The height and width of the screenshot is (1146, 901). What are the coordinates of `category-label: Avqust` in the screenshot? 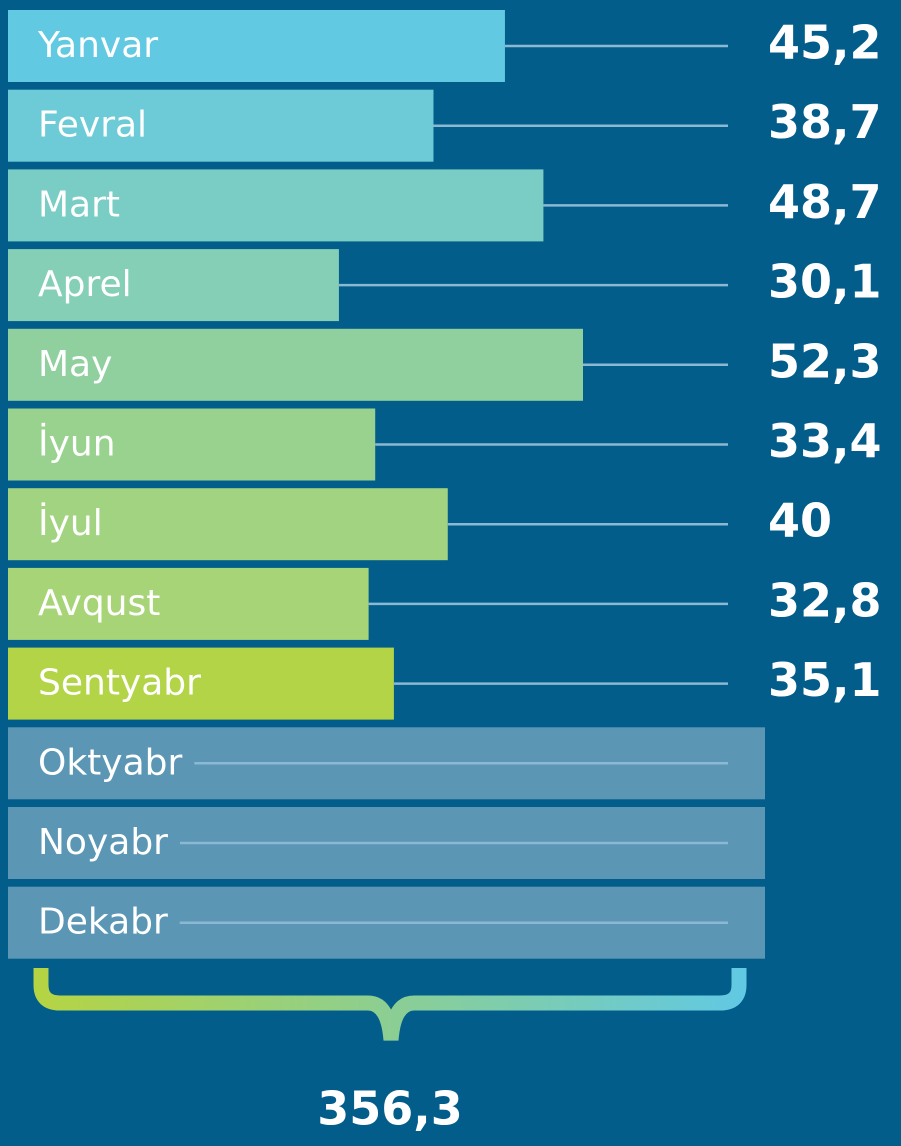 It's located at (99, 603).